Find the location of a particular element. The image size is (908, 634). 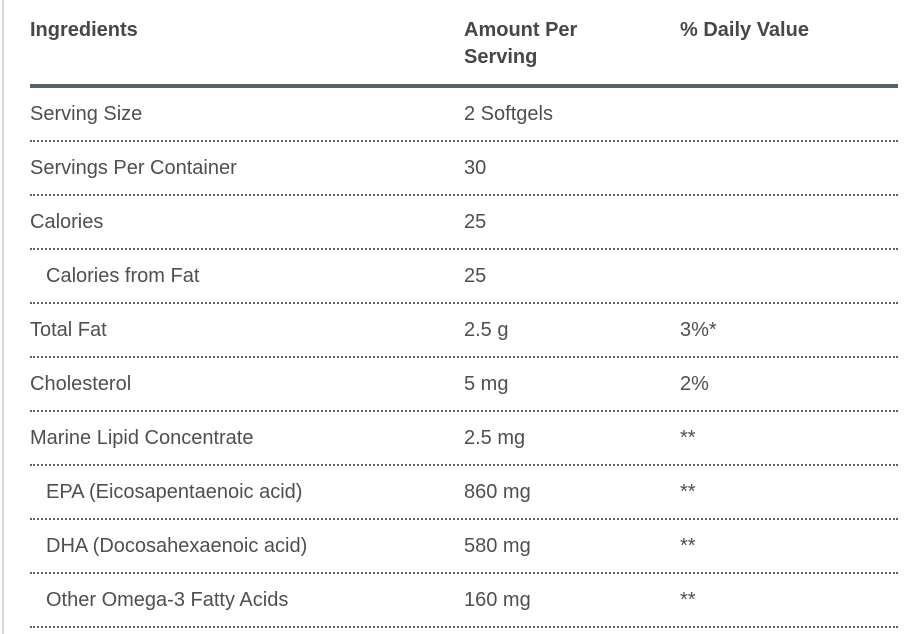

column-header-daily-value: % Daily Value is located at coordinates (744, 30).